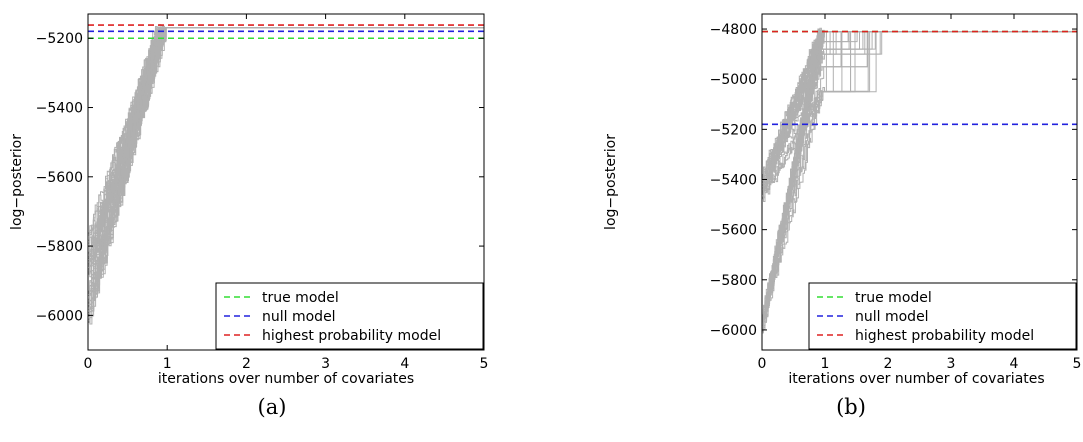 The width and height of the screenshot is (1083, 442). What do you see at coordinates (851, 407) in the screenshot?
I see `panel-caption: (b)` at bounding box center [851, 407].